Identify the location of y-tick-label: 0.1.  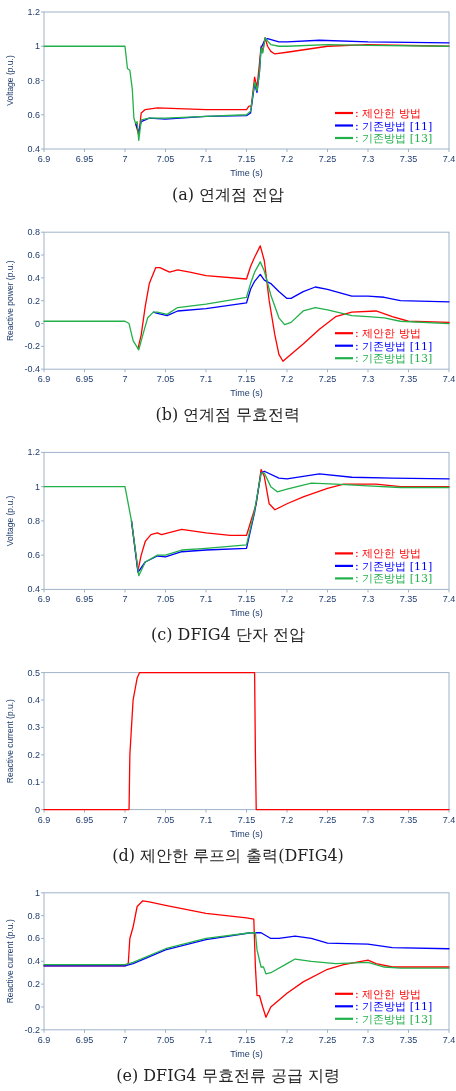
(33, 782).